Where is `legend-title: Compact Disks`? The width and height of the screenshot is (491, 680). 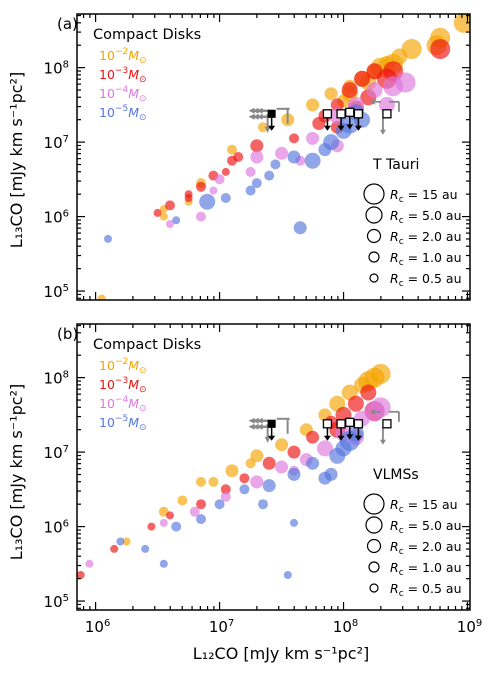
legend-title: Compact Disks is located at coordinates (147, 345).